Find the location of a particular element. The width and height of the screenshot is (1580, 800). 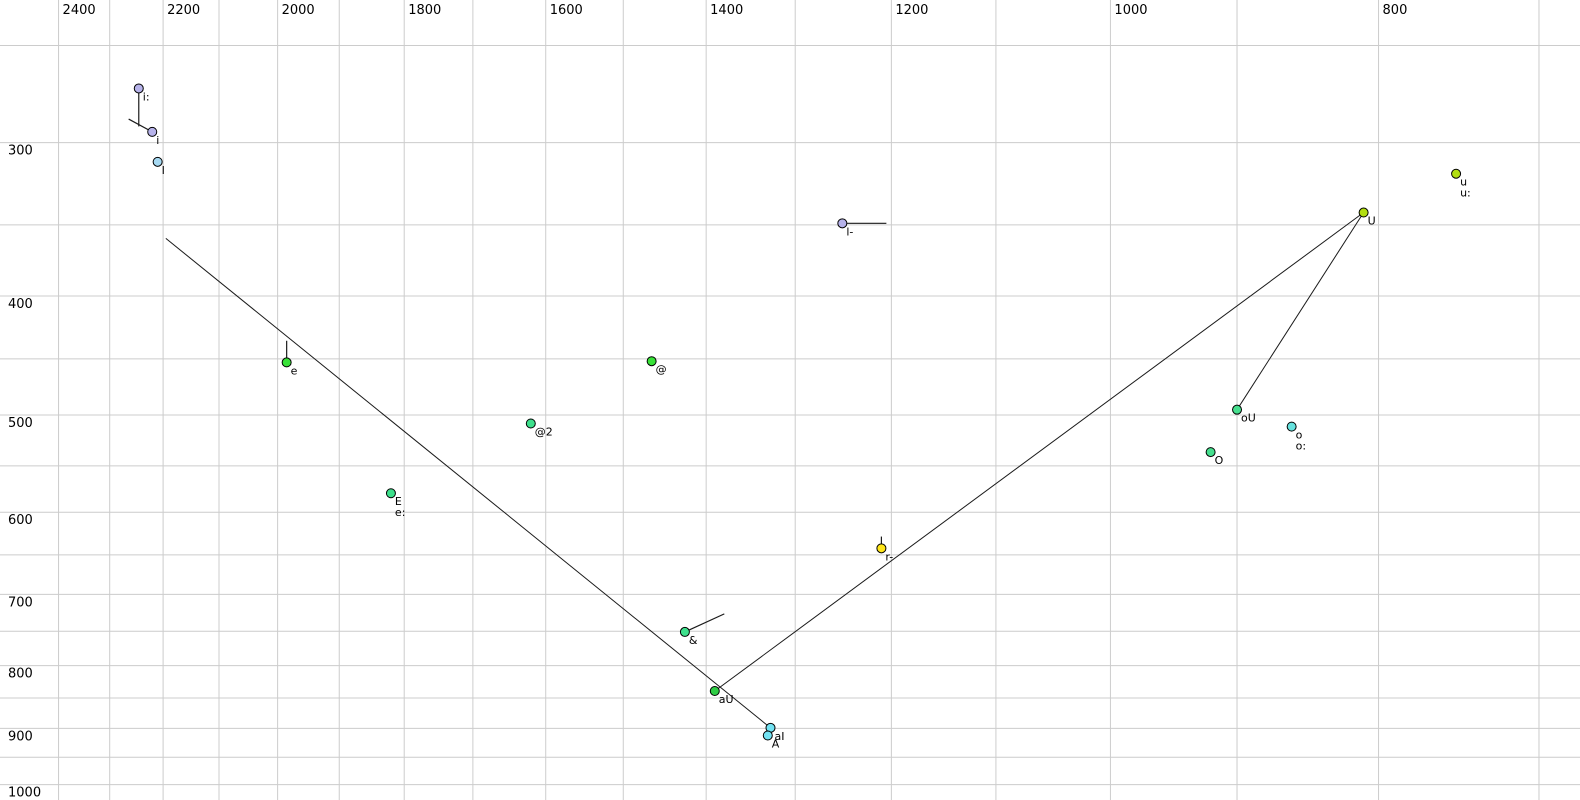

y-axis-tick-label: 600 is located at coordinates (20, 520).